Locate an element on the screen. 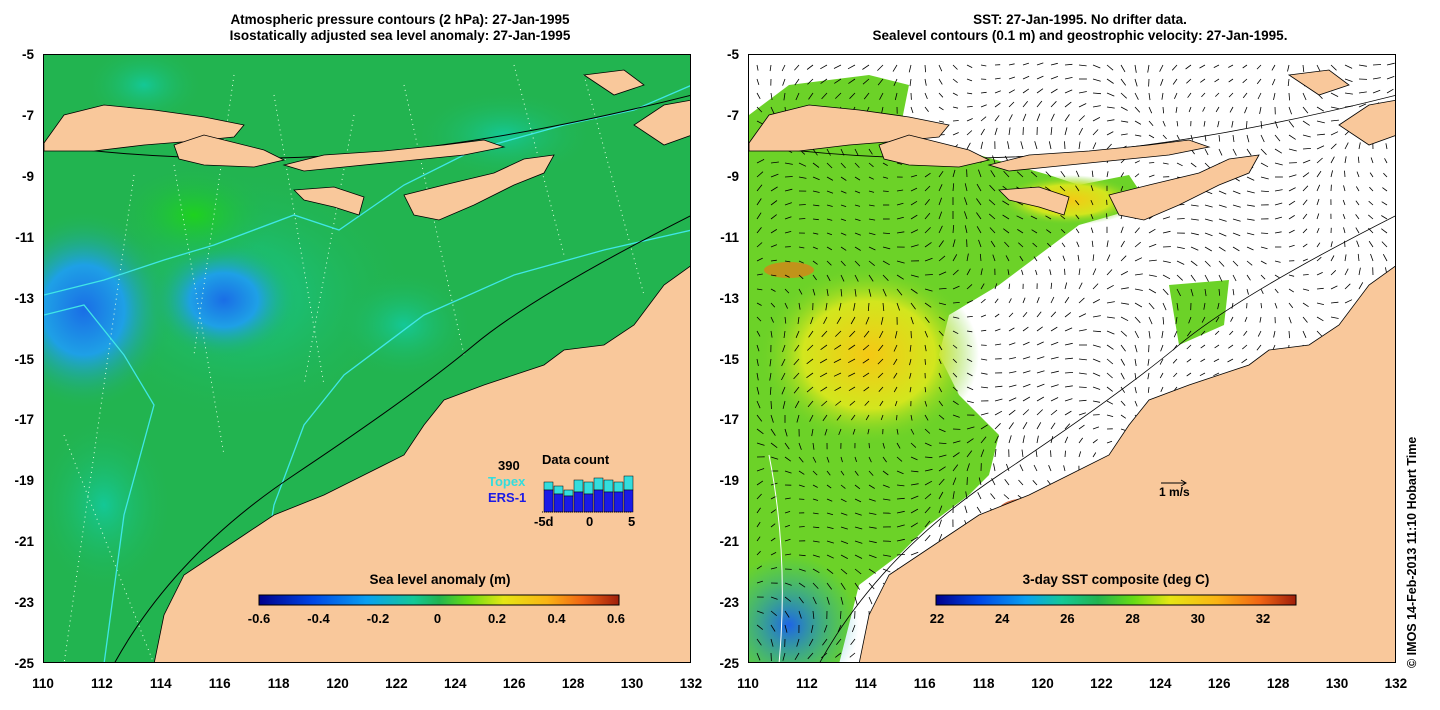 The width and height of the screenshot is (1440, 710). right-title-line1: SST: 27-Jan-1995. No drifter data. is located at coordinates (1080, 19).